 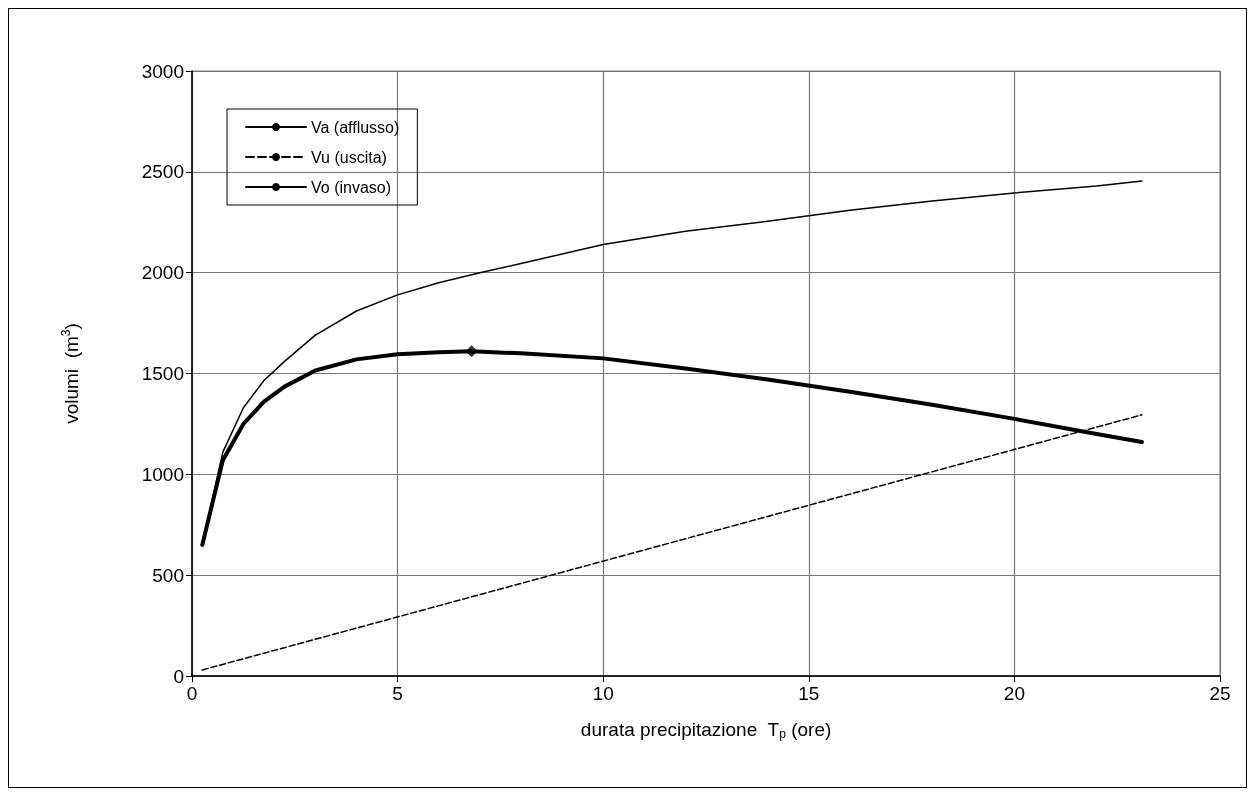 What do you see at coordinates (1014, 693) in the screenshot?
I see `x-tick-label: 20` at bounding box center [1014, 693].